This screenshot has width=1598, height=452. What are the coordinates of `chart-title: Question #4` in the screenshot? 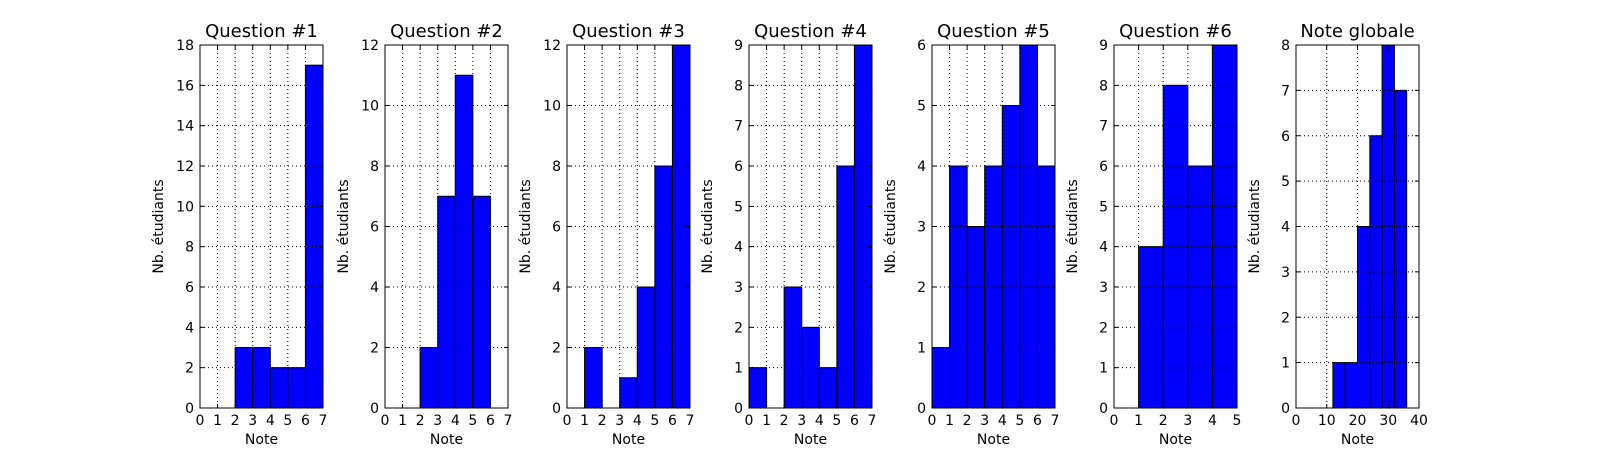 It's located at (810, 31).